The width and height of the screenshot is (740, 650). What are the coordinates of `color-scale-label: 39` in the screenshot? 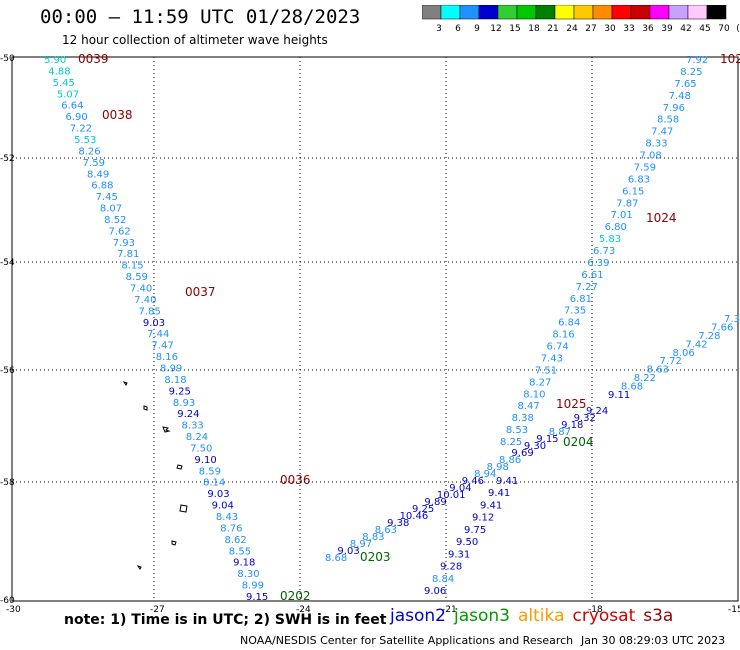 It's located at (667, 29).